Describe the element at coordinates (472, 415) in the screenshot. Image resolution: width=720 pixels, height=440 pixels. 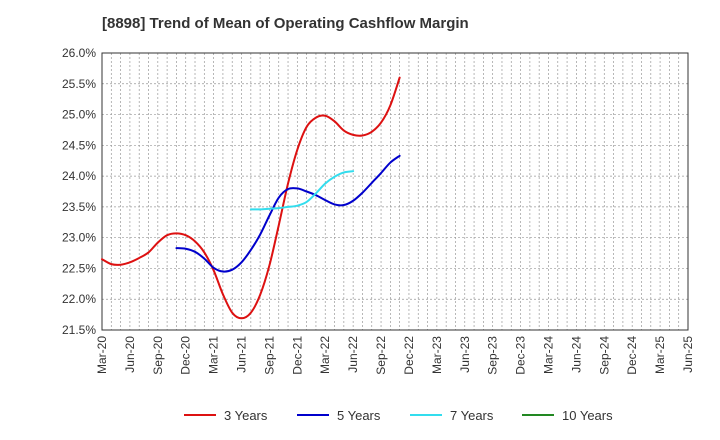
I see `legend-label: 7 Years` at that location.